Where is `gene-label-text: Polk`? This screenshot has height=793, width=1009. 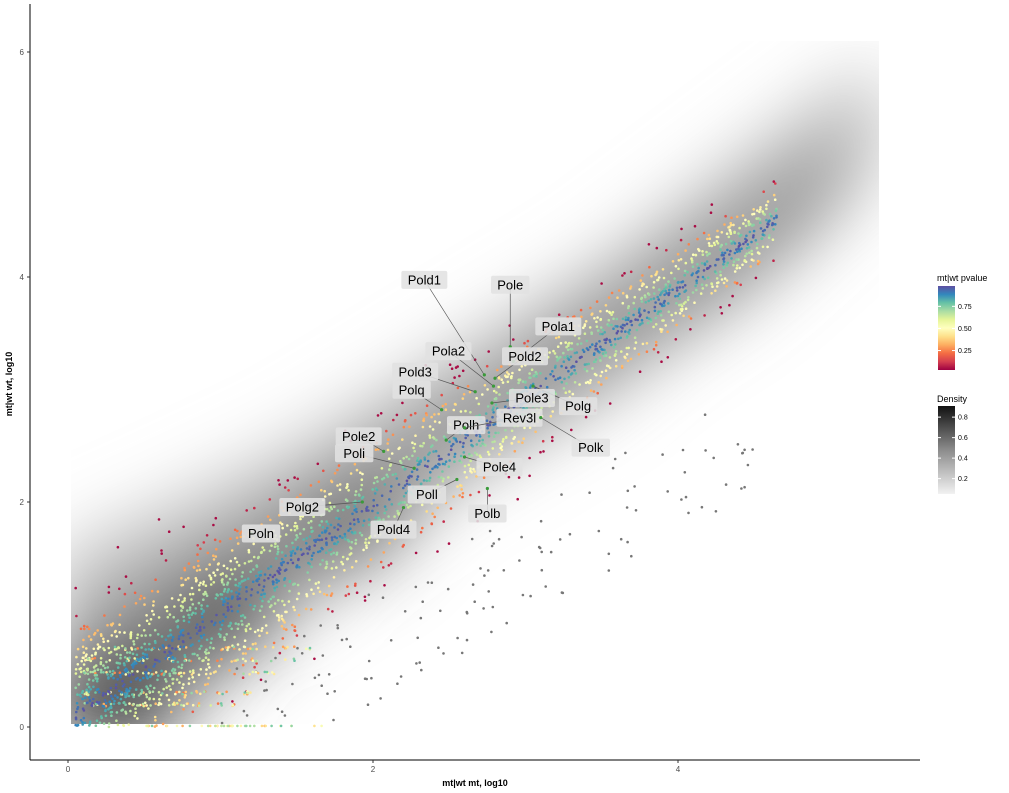
gene-label-text: Polk is located at coordinates (591, 447).